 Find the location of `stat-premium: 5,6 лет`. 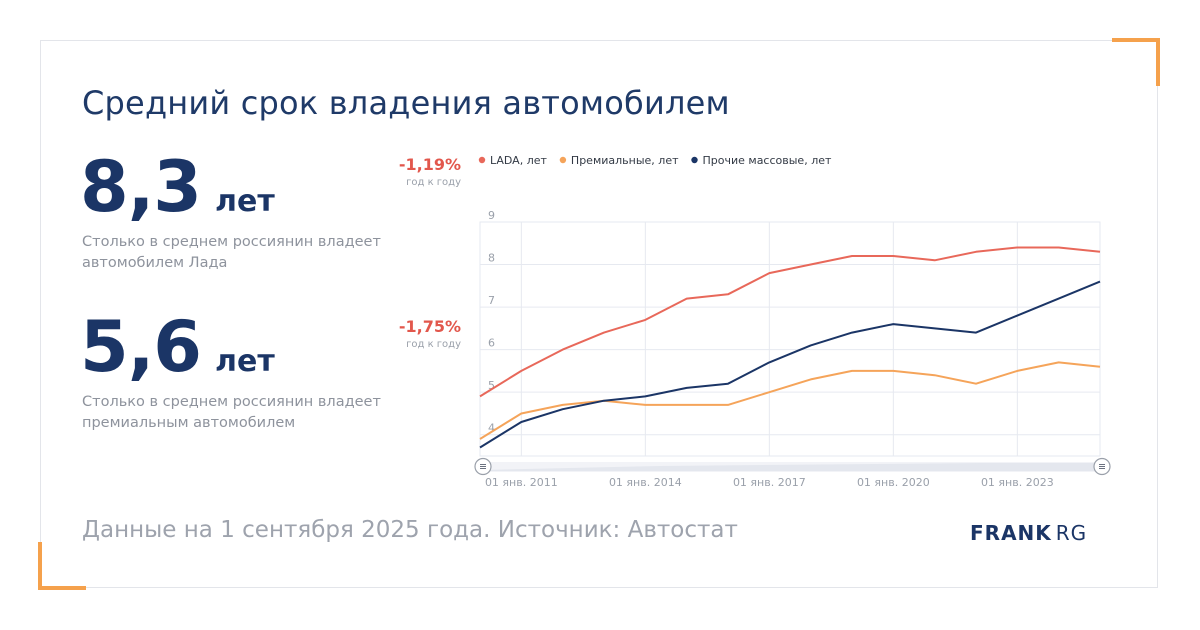

stat-premium: 5,6 лет is located at coordinates (177, 347).